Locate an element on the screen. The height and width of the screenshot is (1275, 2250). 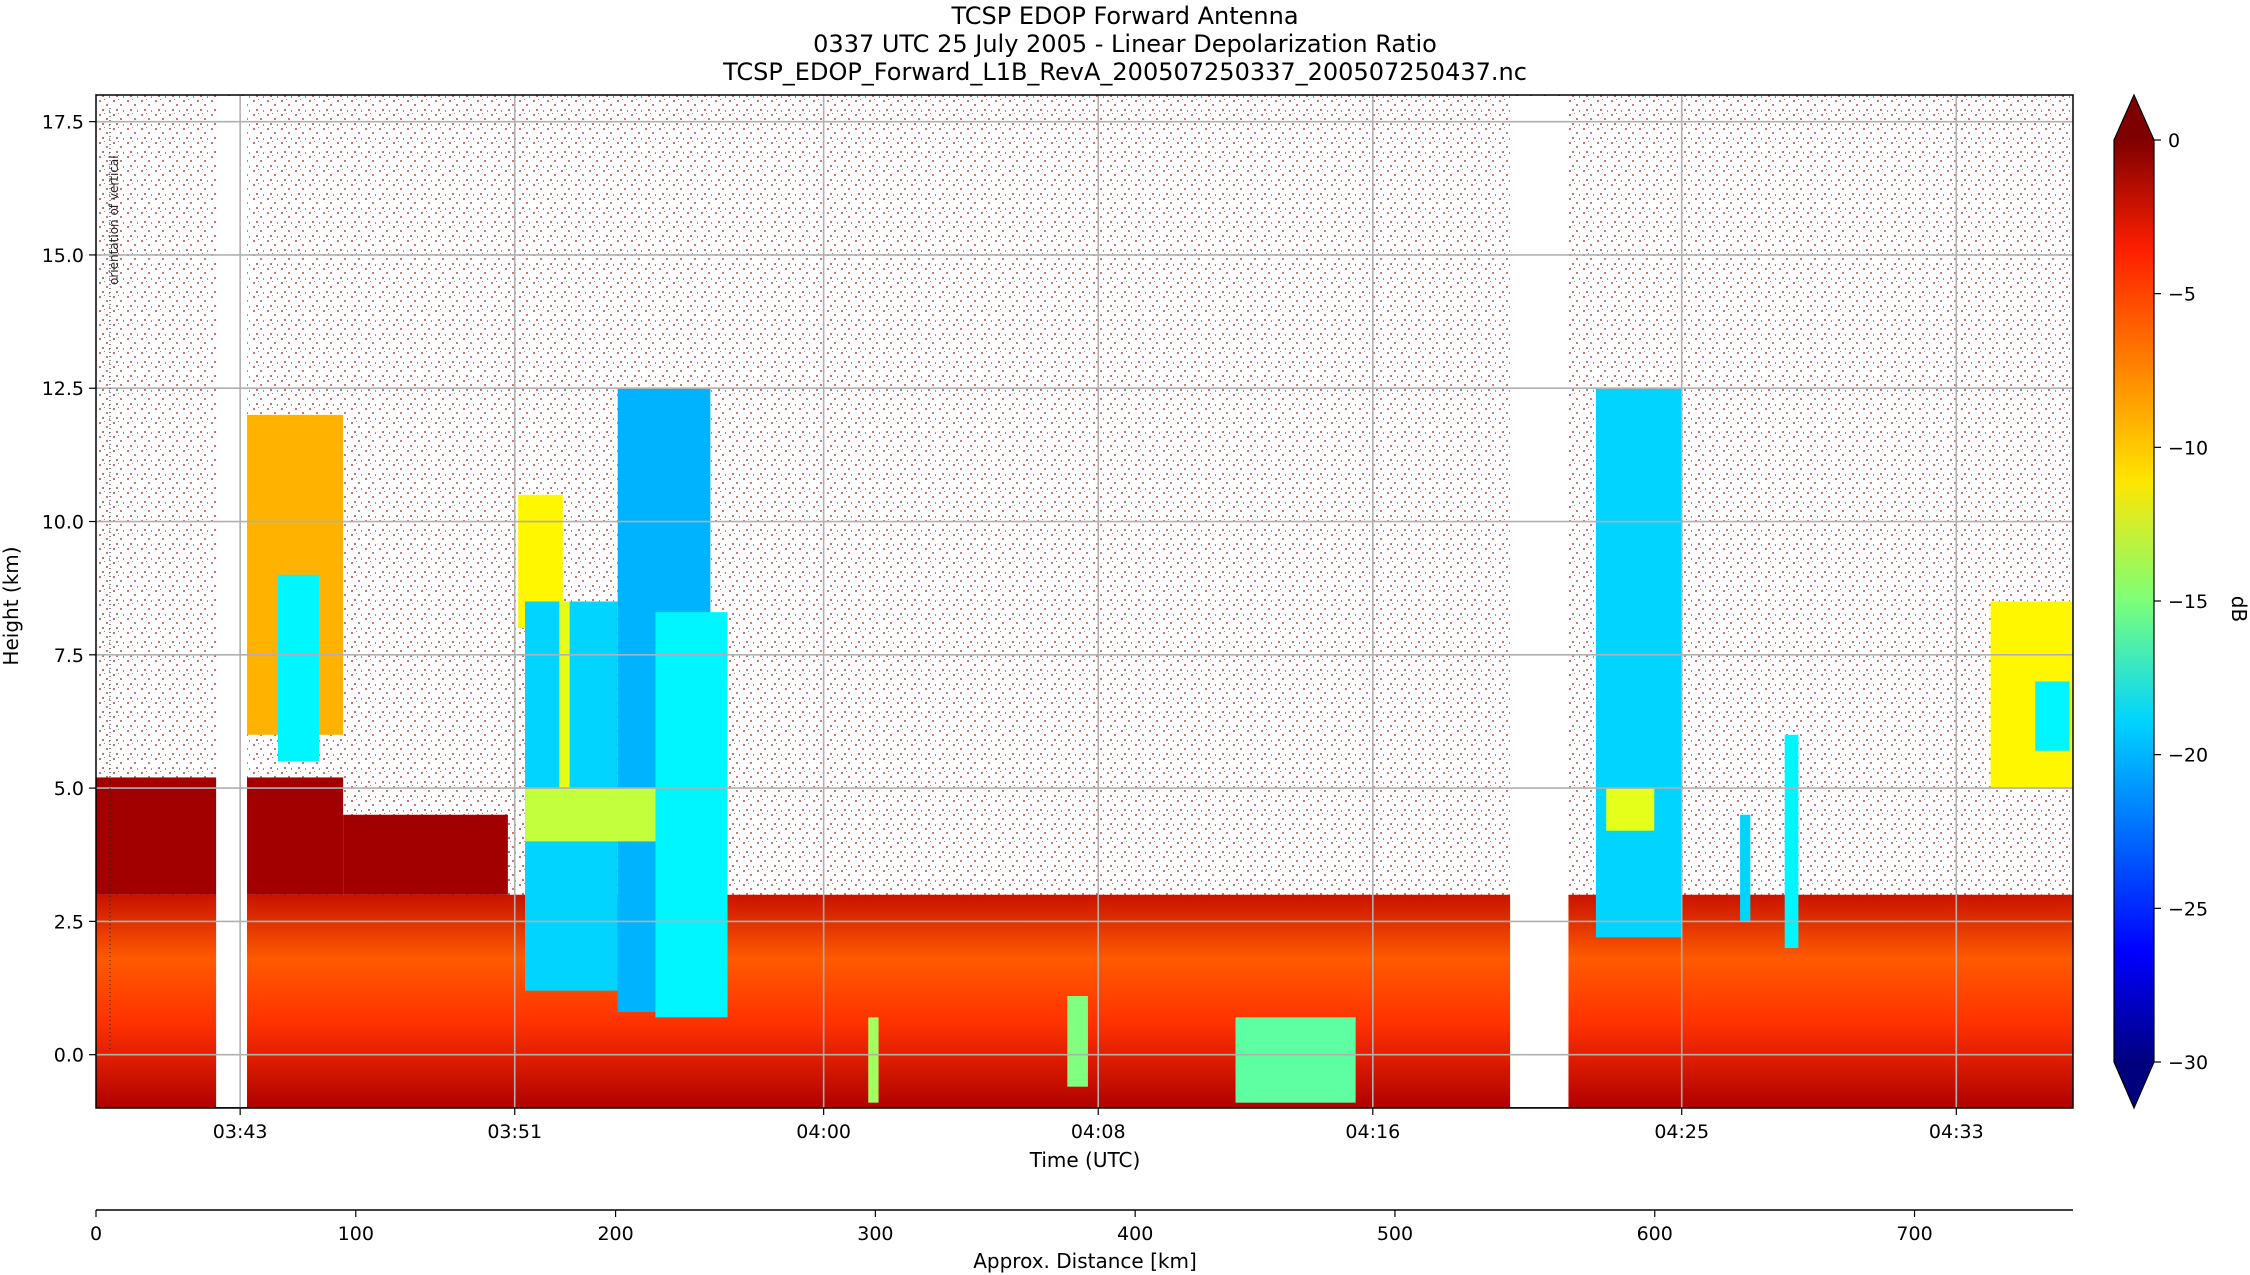
distance-tick-label: 400 is located at coordinates (1135, 1234).